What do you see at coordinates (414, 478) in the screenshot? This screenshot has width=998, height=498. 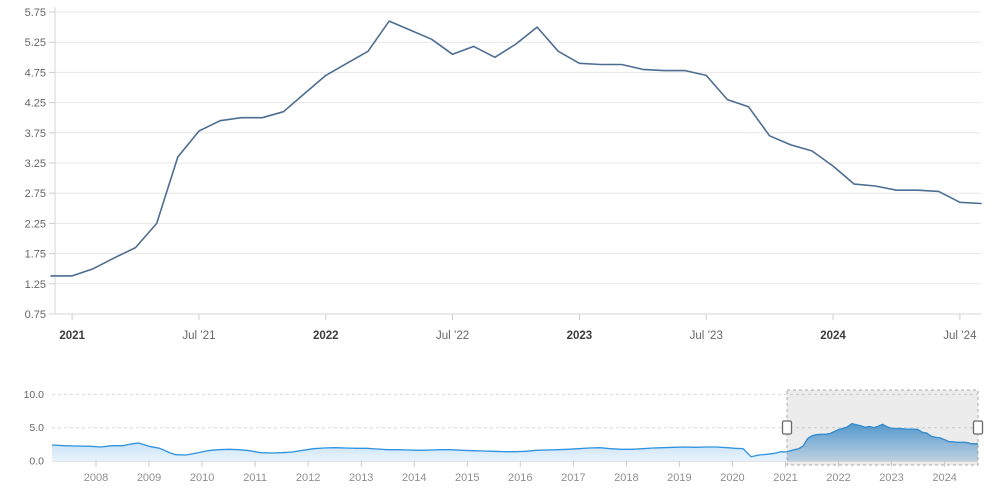 I see `nav-year-label: 2014` at bounding box center [414, 478].